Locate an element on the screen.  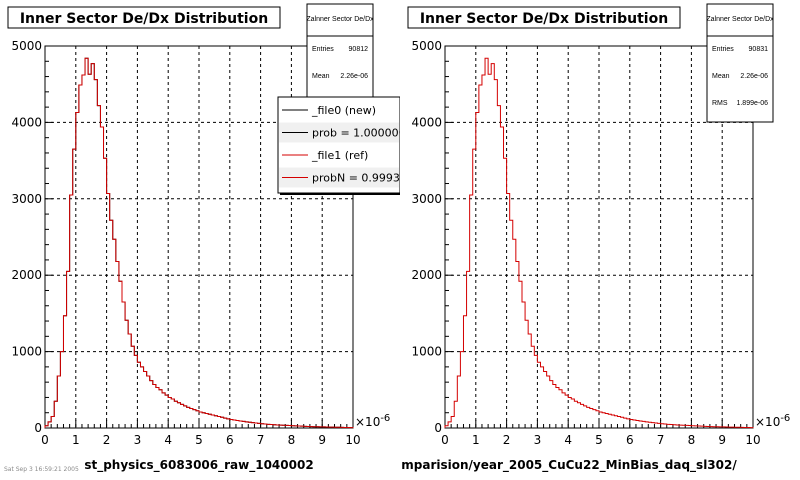
stats-box is located at coordinates (740, 63).